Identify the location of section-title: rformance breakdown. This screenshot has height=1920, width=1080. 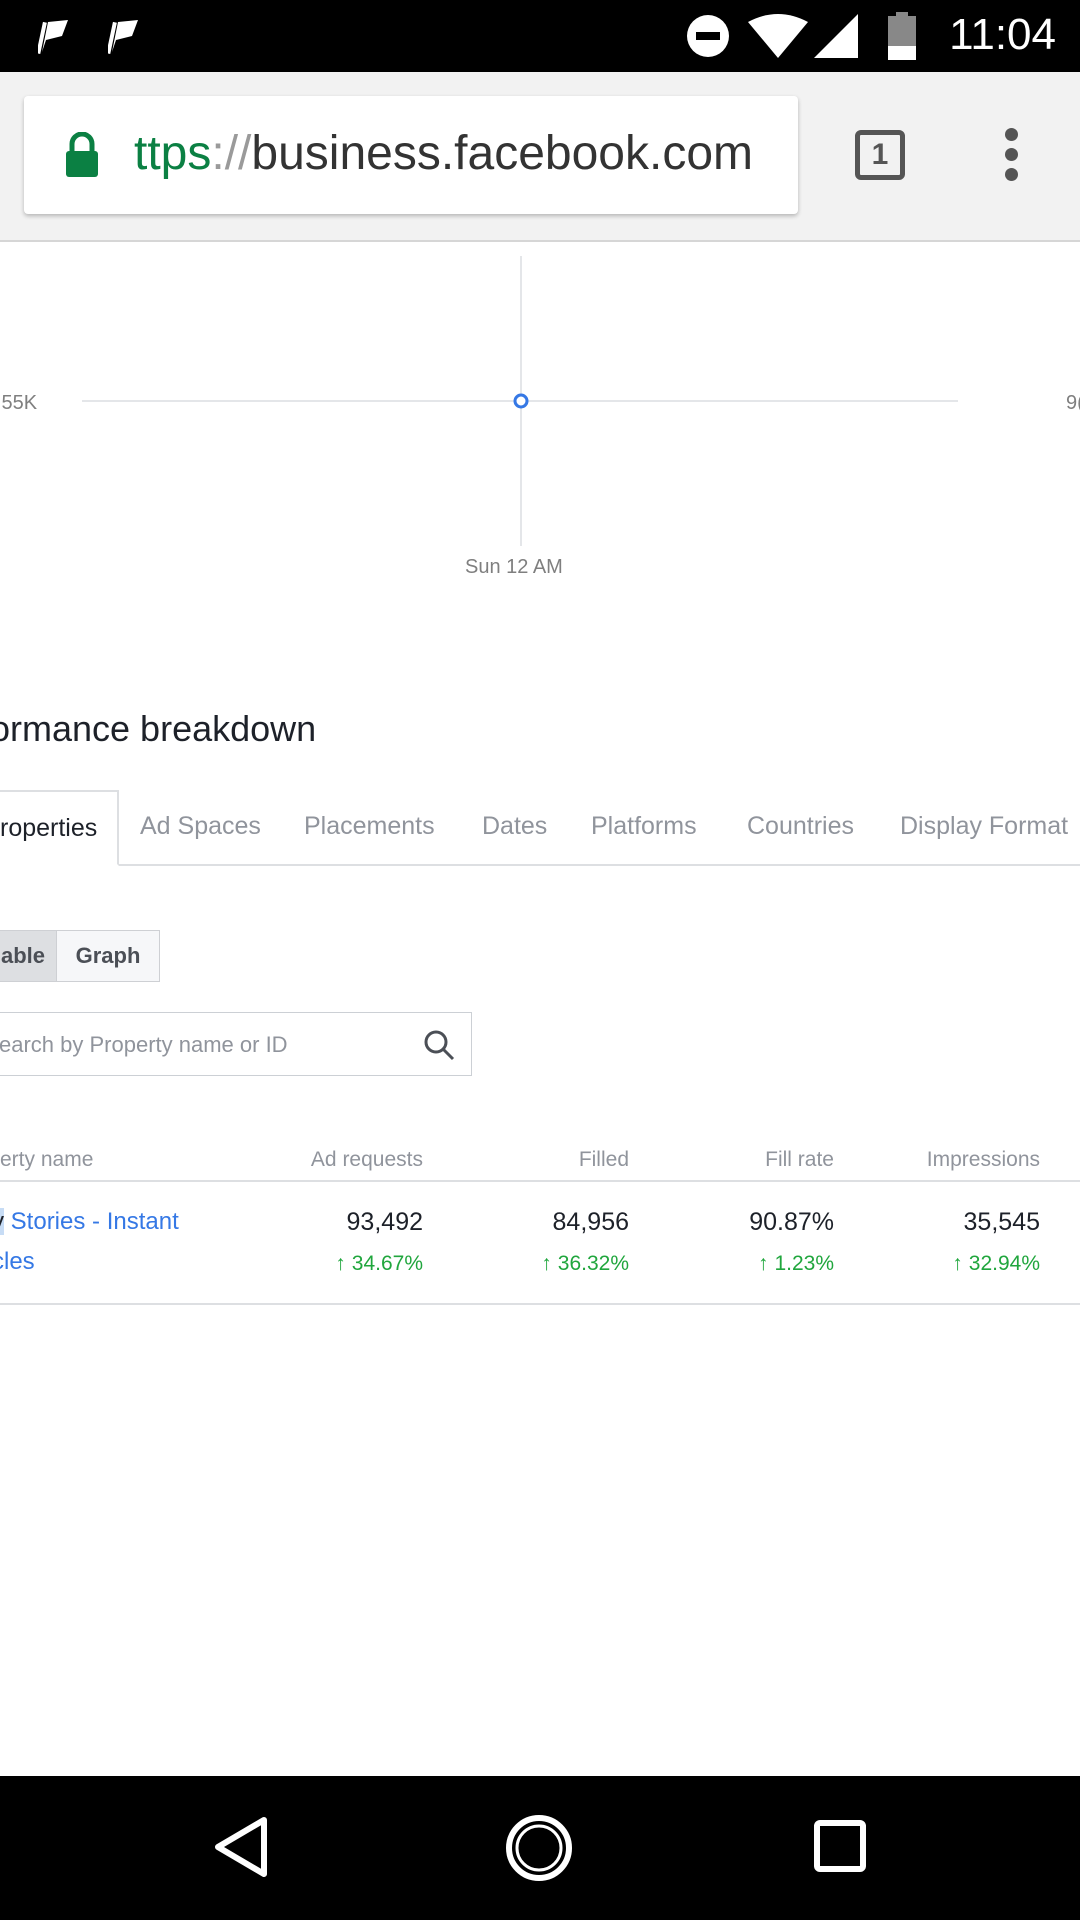
(158, 728).